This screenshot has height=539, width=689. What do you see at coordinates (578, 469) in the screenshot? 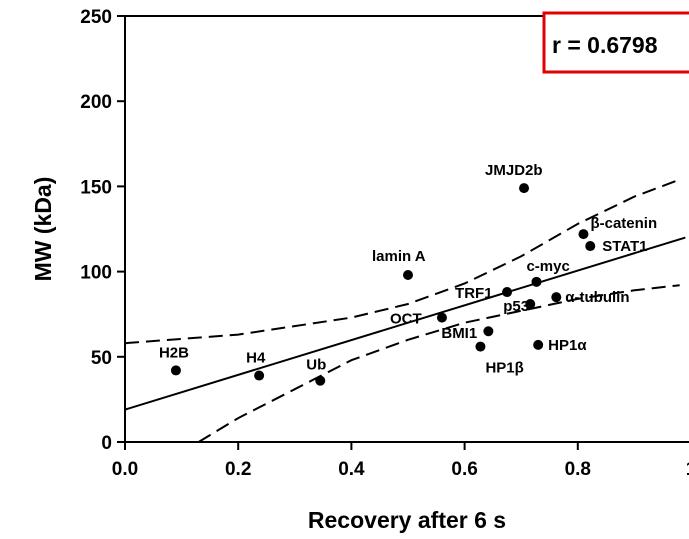
I see `x-tick-label: 0.8` at bounding box center [578, 469].